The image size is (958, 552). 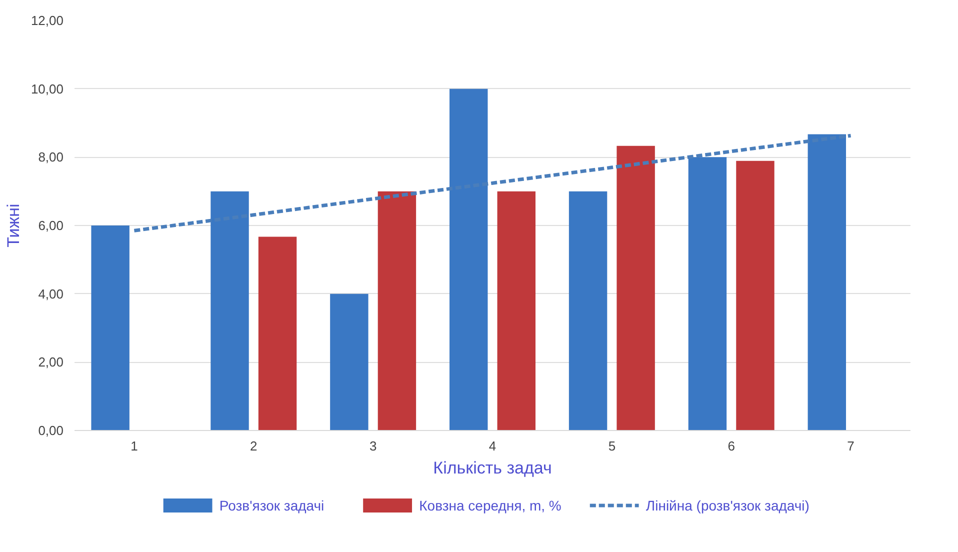 I want to click on y-tick-label: 2,00, so click(x=51, y=362).